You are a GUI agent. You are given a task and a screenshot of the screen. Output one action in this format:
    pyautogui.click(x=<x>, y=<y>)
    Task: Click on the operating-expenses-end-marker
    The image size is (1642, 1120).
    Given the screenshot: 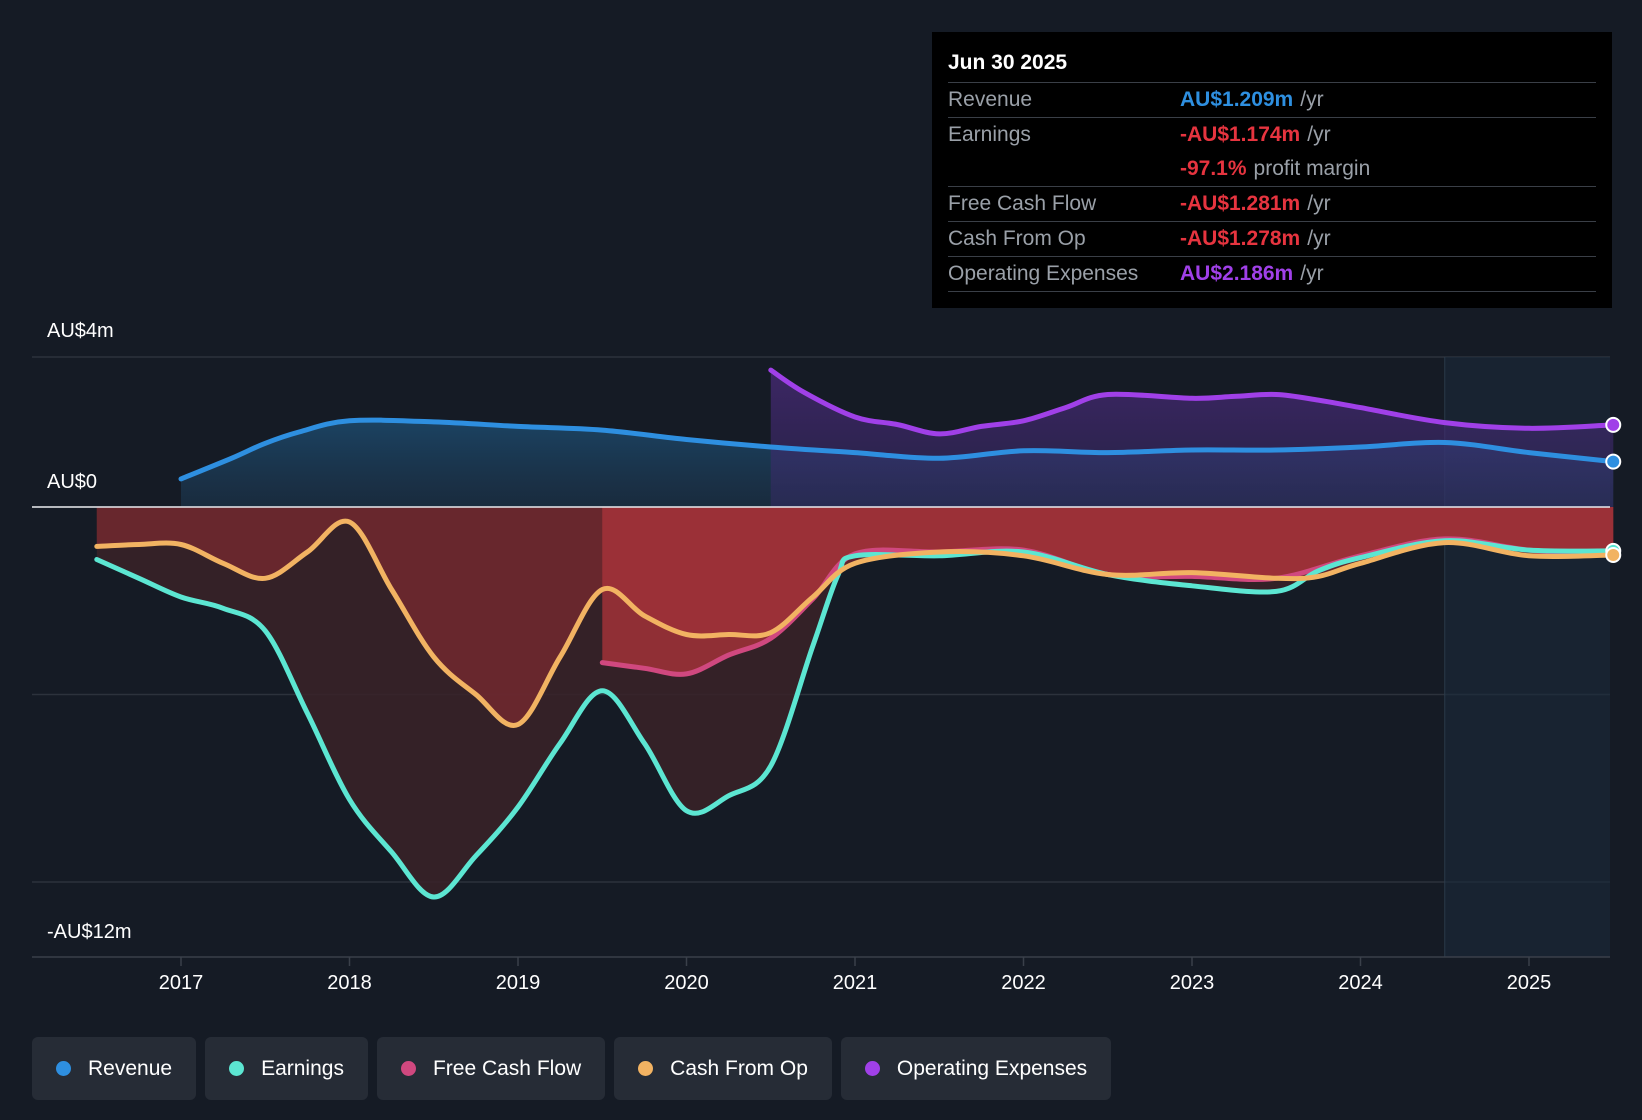 What is the action you would take?
    pyautogui.click(x=1613, y=424)
    